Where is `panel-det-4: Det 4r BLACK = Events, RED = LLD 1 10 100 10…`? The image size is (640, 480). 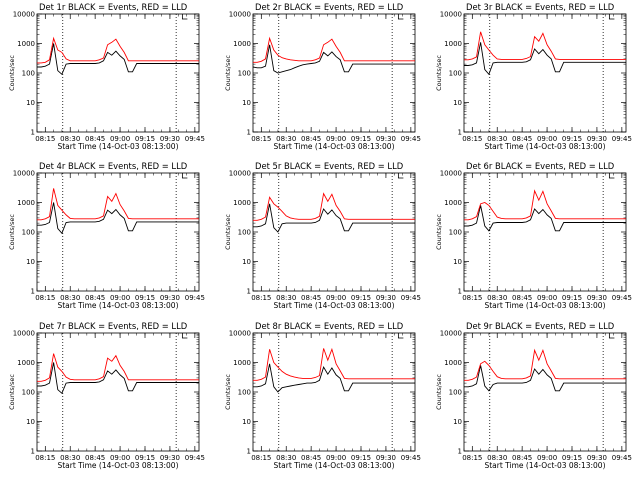
panel-det-4: Det 4r BLACK = Events, RED = LLD 1 10 100 10… is located at coordinates (106, 235).